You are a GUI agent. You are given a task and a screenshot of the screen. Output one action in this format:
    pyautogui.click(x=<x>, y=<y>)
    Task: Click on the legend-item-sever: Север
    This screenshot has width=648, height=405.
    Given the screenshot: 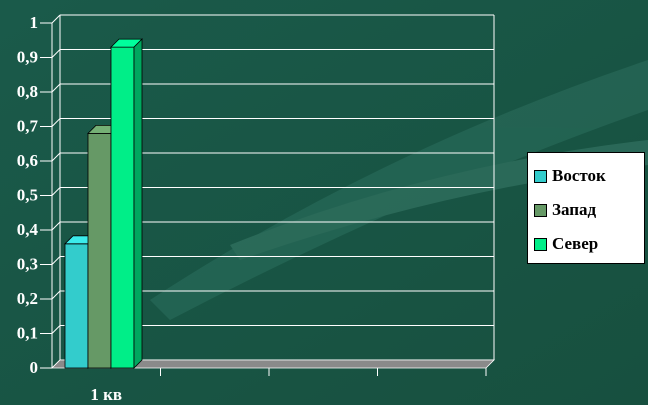 What is the action you would take?
    pyautogui.click(x=589, y=244)
    